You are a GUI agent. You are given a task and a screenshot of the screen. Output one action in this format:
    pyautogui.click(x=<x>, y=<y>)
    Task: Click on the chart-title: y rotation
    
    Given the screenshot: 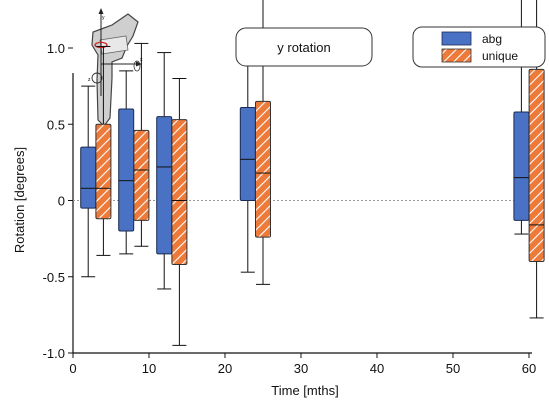 What is the action you would take?
    pyautogui.click(x=303, y=47)
    